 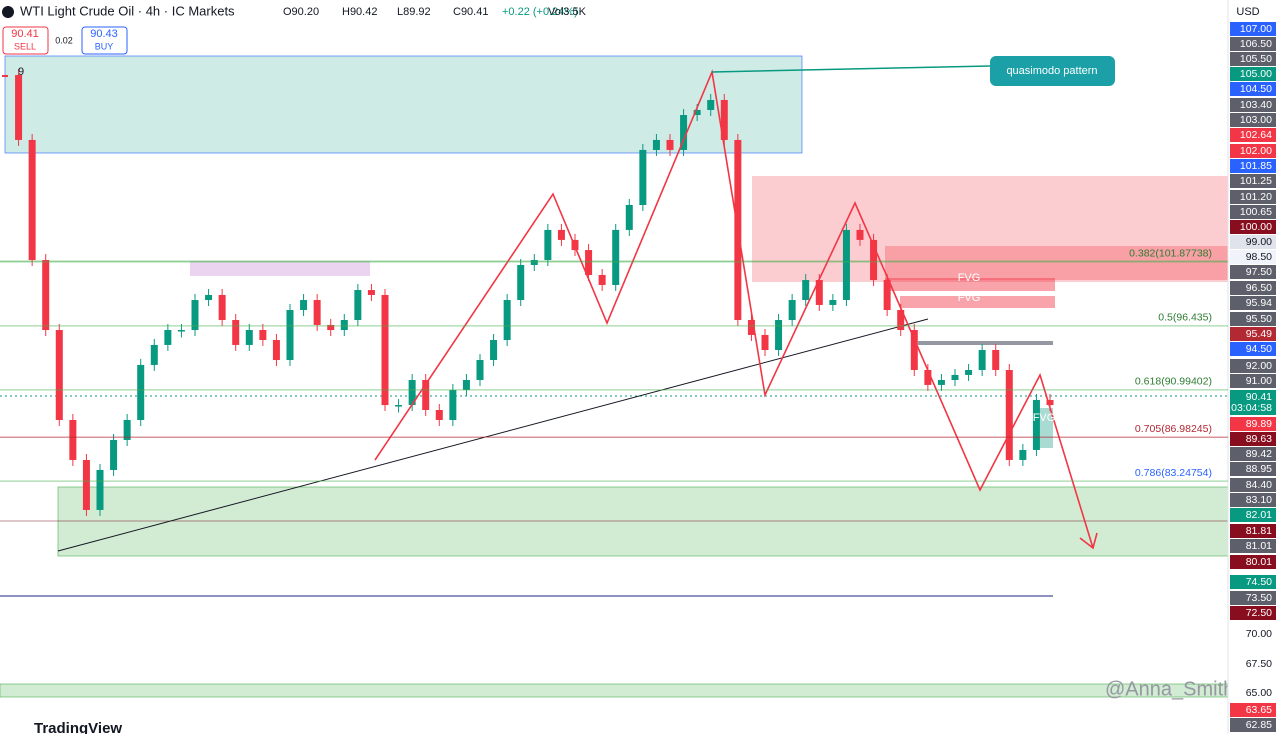 What do you see at coordinates (1259, 319) in the screenshot?
I see `price-tag-label: 95.50` at bounding box center [1259, 319].